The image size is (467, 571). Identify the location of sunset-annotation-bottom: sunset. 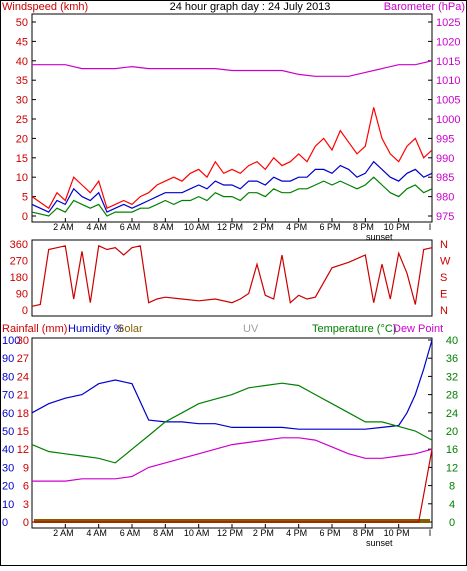
(379, 543).